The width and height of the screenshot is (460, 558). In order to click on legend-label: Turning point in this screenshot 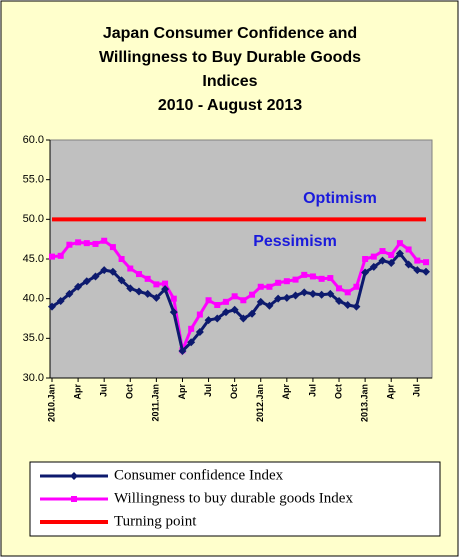, I will do `click(155, 521)`.